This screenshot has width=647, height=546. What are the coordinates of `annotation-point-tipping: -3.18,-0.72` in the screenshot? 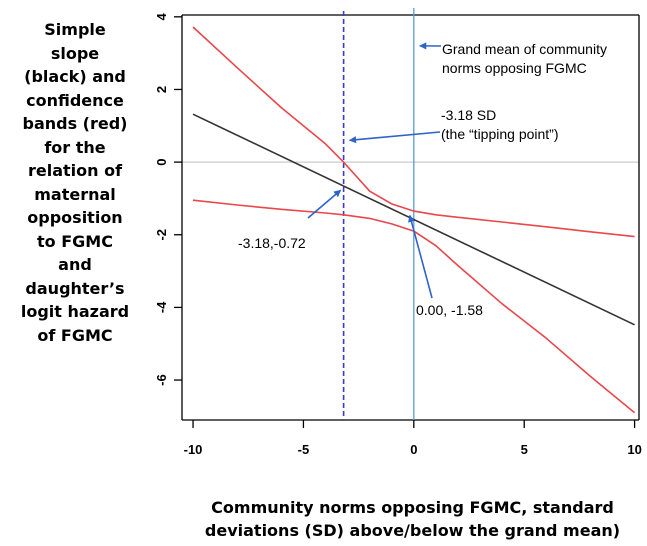 It's located at (272, 243).